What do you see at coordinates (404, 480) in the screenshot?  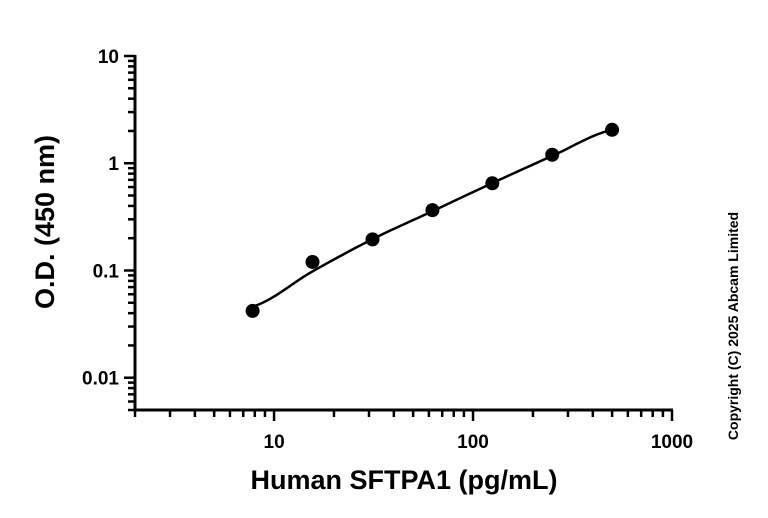 I see `x-axis-title: Human SFTPA1 (pg/mL)` at bounding box center [404, 480].